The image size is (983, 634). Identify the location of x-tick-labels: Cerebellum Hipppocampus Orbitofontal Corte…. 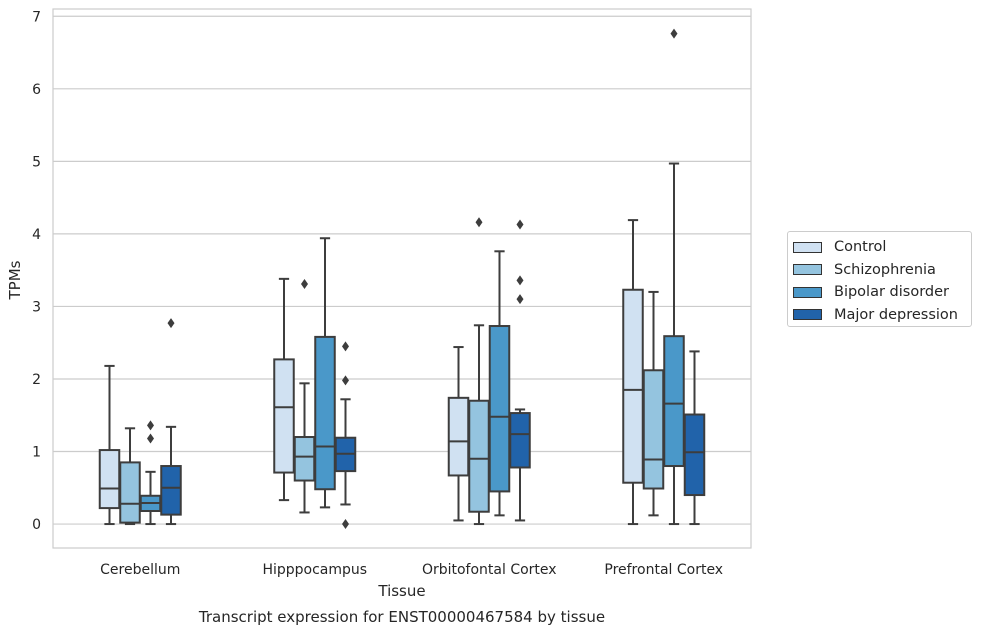
(411, 570).